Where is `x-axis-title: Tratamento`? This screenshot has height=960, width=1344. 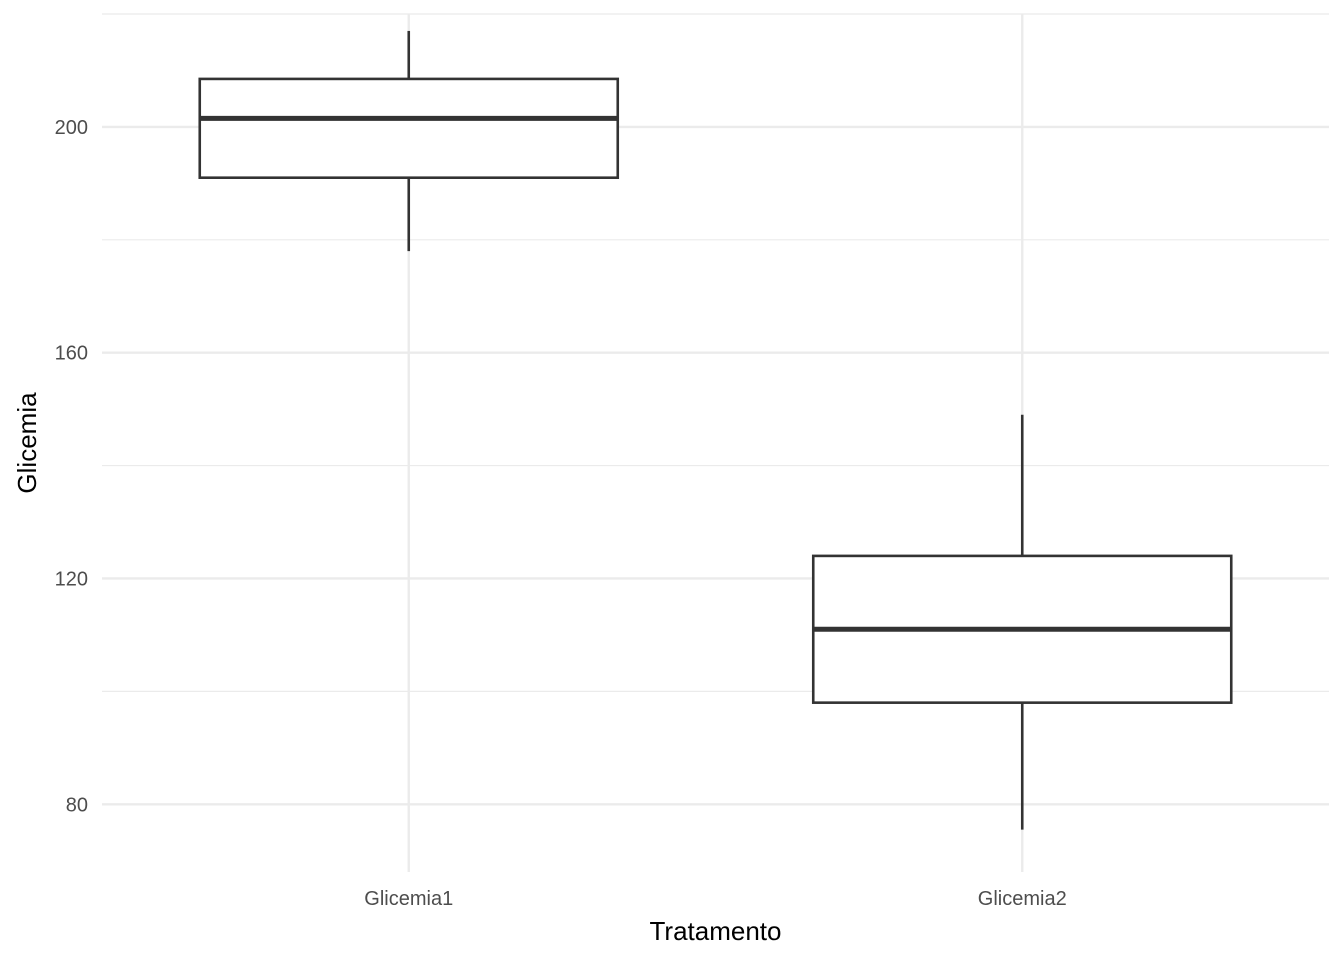 x-axis-title: Tratamento is located at coordinates (716, 931).